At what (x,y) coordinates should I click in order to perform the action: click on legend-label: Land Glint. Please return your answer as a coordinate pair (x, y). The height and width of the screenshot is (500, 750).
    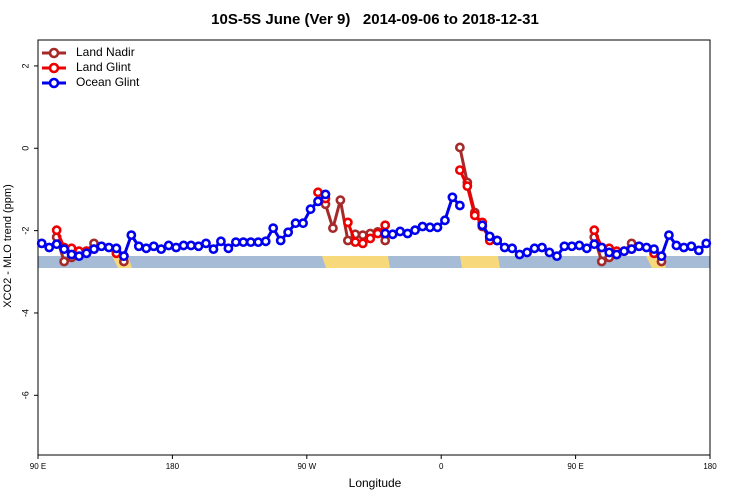
    Looking at the image, I should click on (103, 67).